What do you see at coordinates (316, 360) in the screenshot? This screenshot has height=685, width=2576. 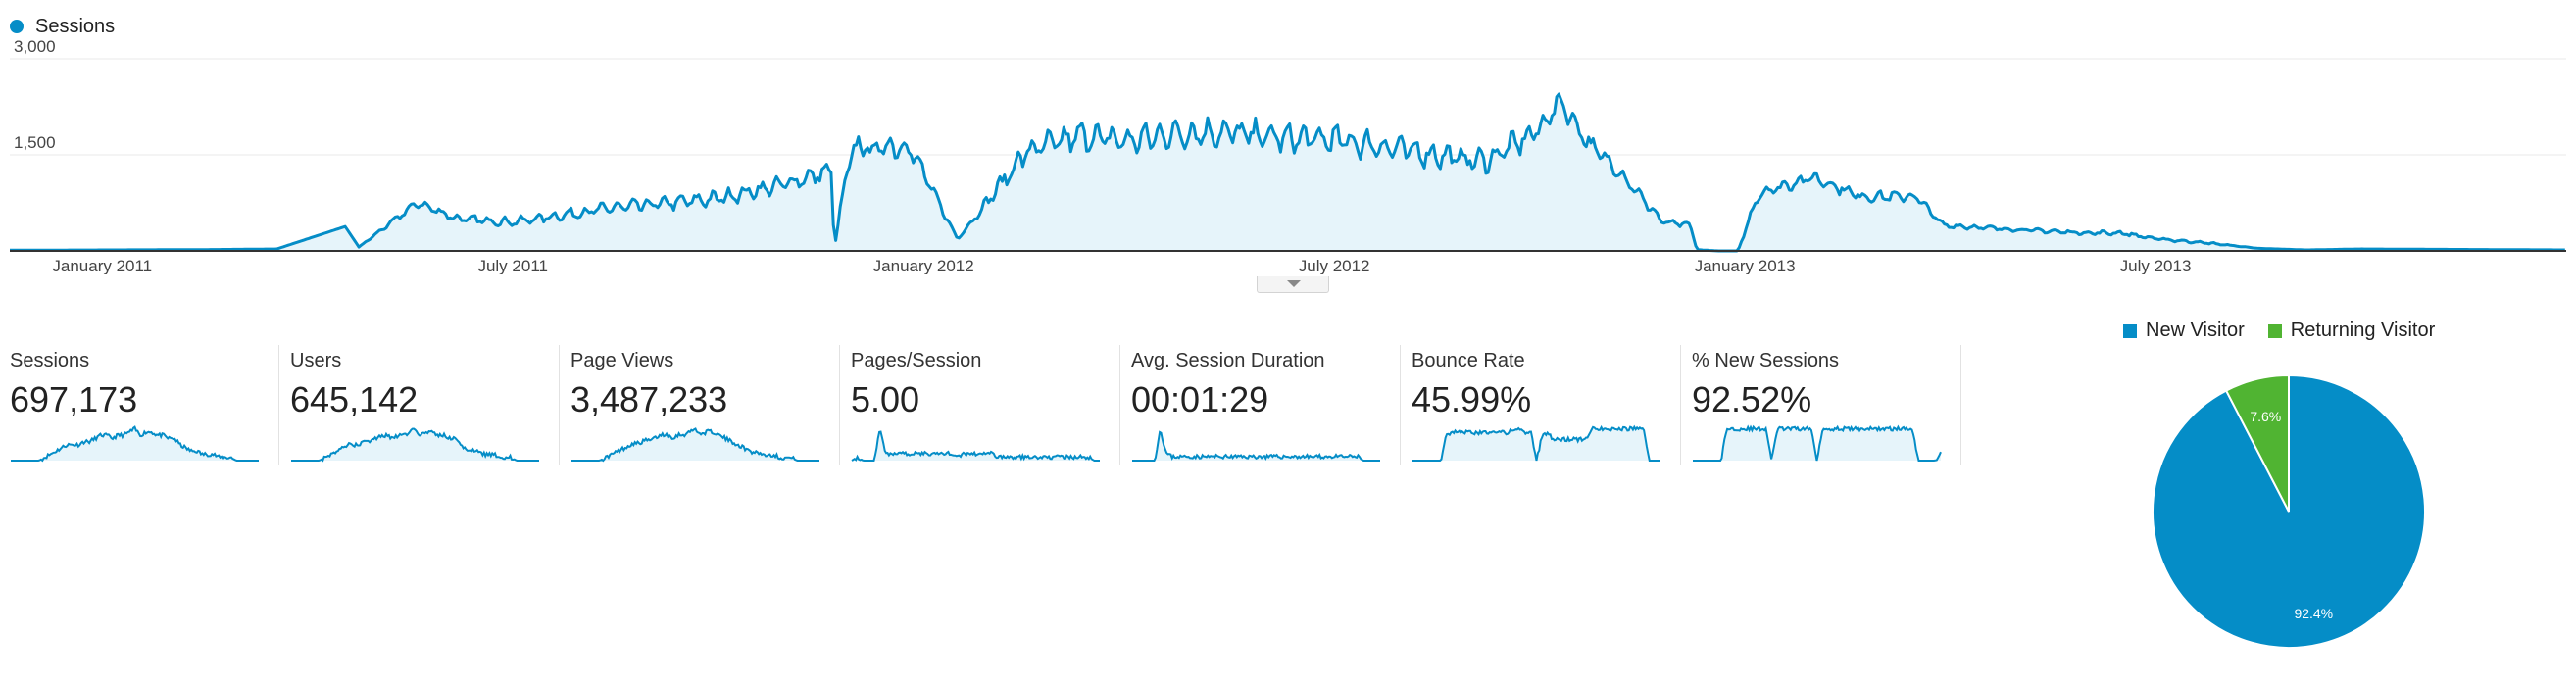 I see `metric-label: Users` at bounding box center [316, 360].